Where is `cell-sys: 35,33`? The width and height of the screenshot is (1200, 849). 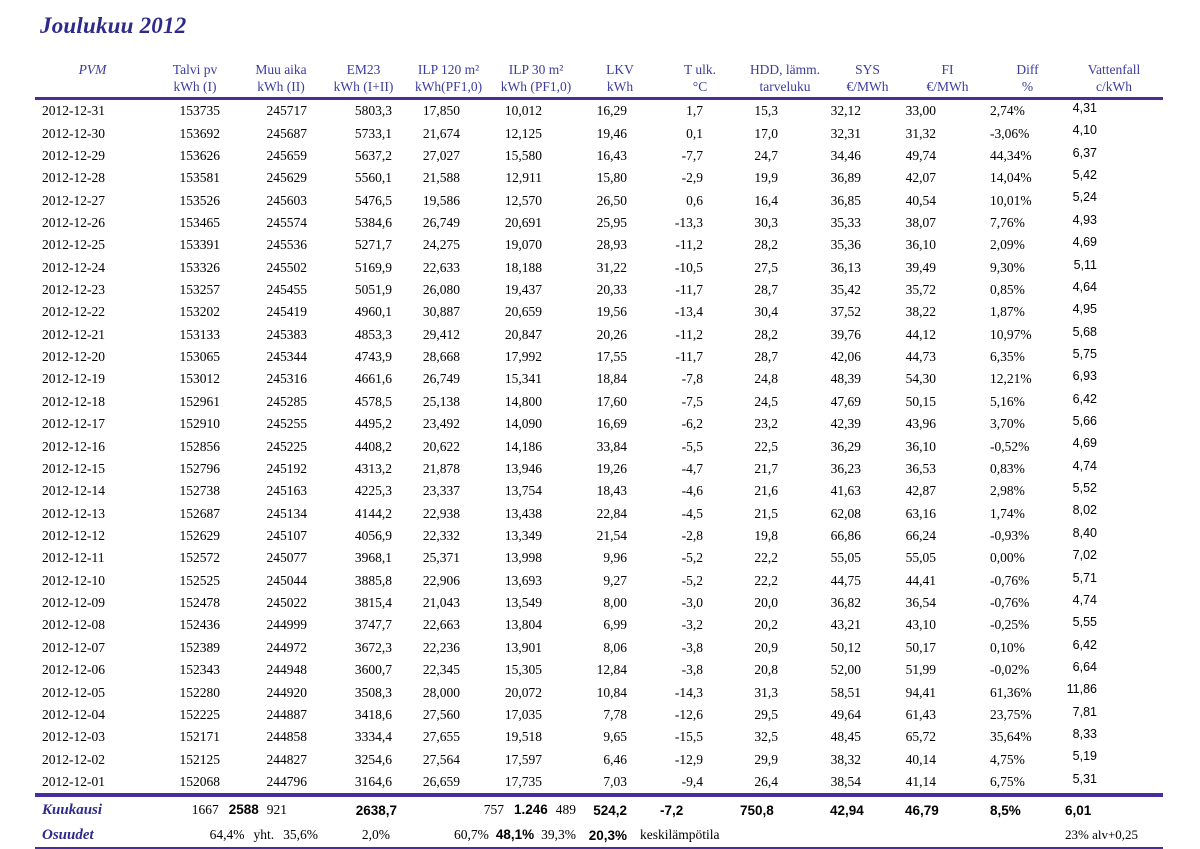 cell-sys: 35,33 is located at coordinates (845, 222).